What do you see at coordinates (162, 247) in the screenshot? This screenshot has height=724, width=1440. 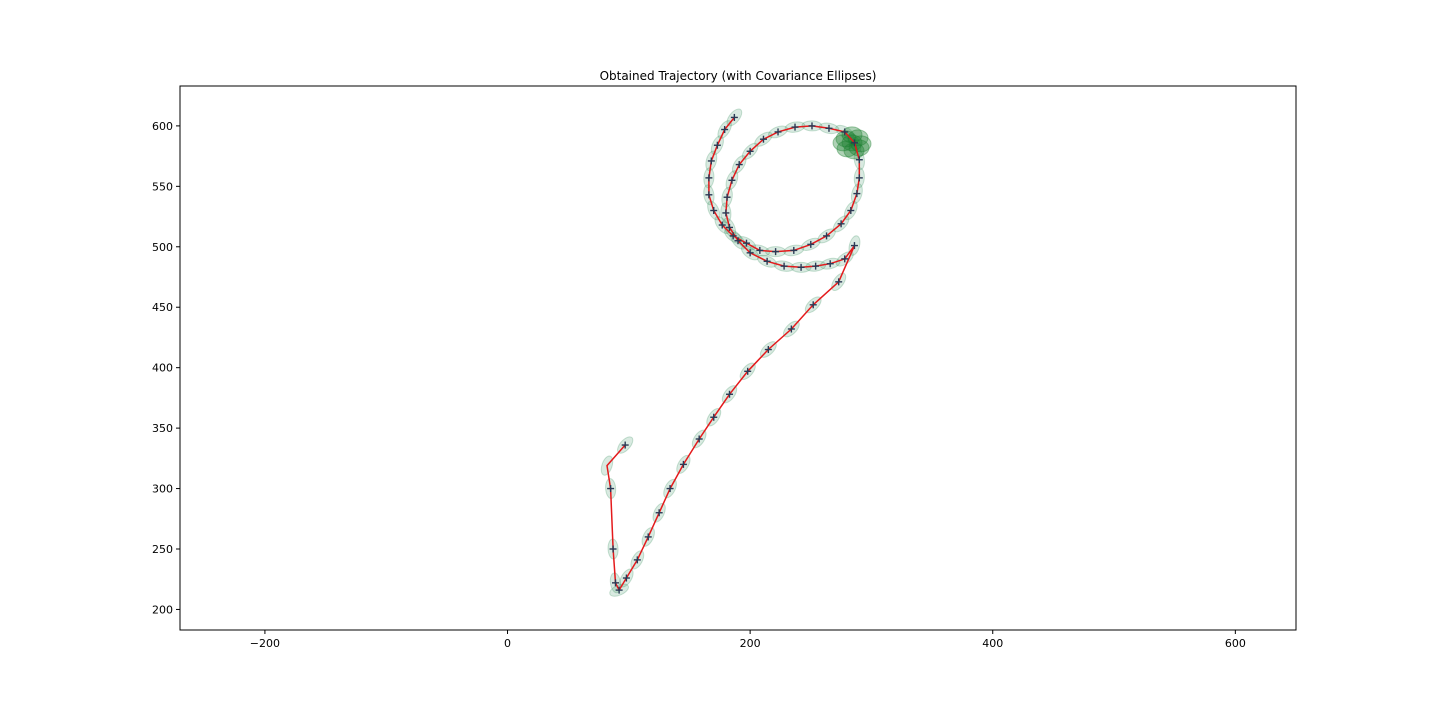 I see `y-tick-label: 500` at bounding box center [162, 247].